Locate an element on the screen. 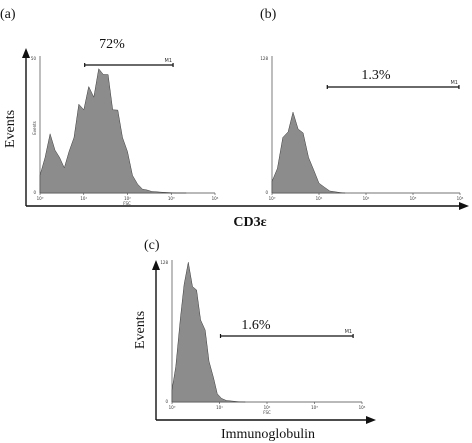 The image size is (472, 443). panel-a-x-ticks: 10⁰ 10¹ 10² 10³ 10⁴ is located at coordinates (128, 197).